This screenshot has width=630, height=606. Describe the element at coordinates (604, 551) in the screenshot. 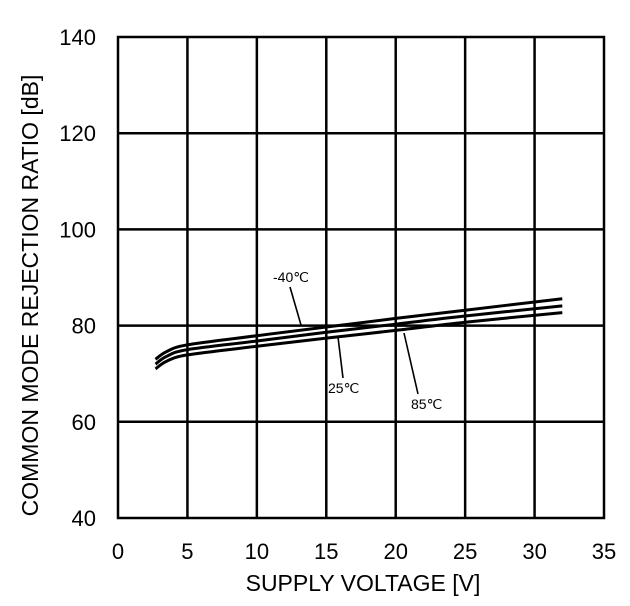

I see `x-tick-label: 35` at that location.